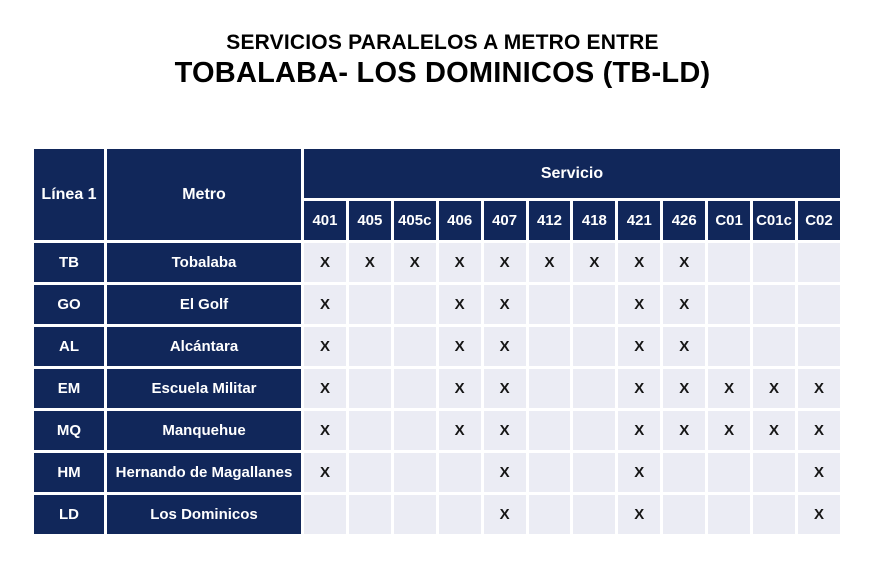  What do you see at coordinates (684, 220) in the screenshot?
I see `service-code-header-426: 426` at bounding box center [684, 220].